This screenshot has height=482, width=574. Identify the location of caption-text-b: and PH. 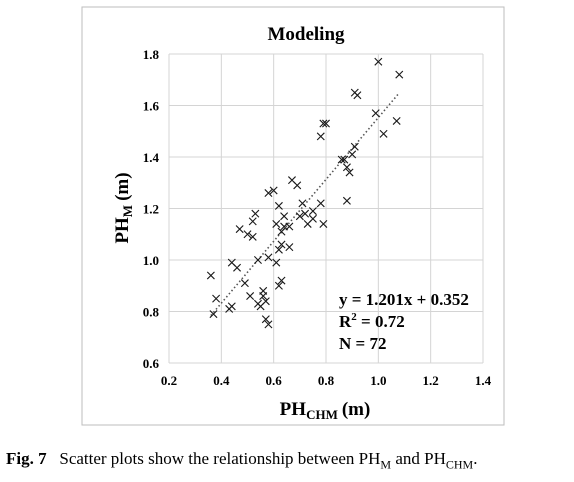
(418, 458).